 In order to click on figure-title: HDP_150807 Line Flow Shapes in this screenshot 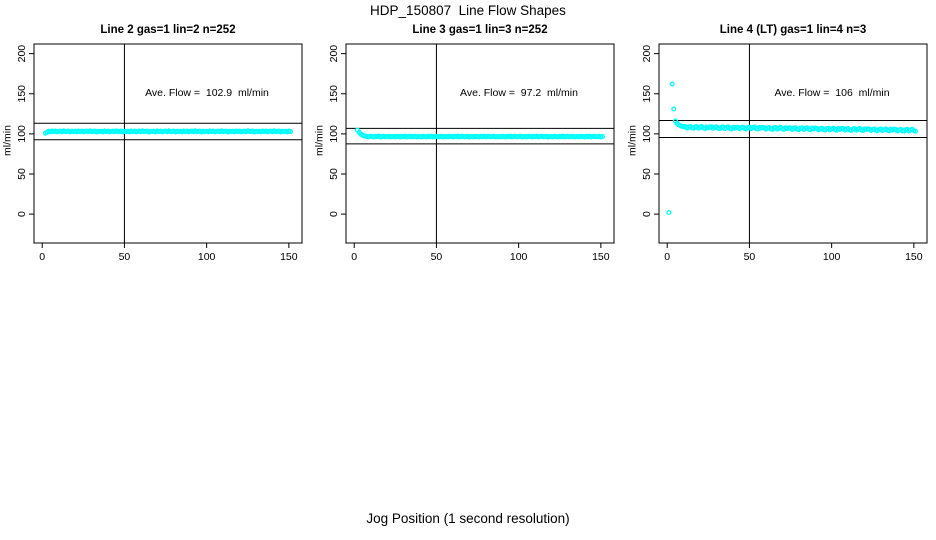, I will do `click(468, 10)`.